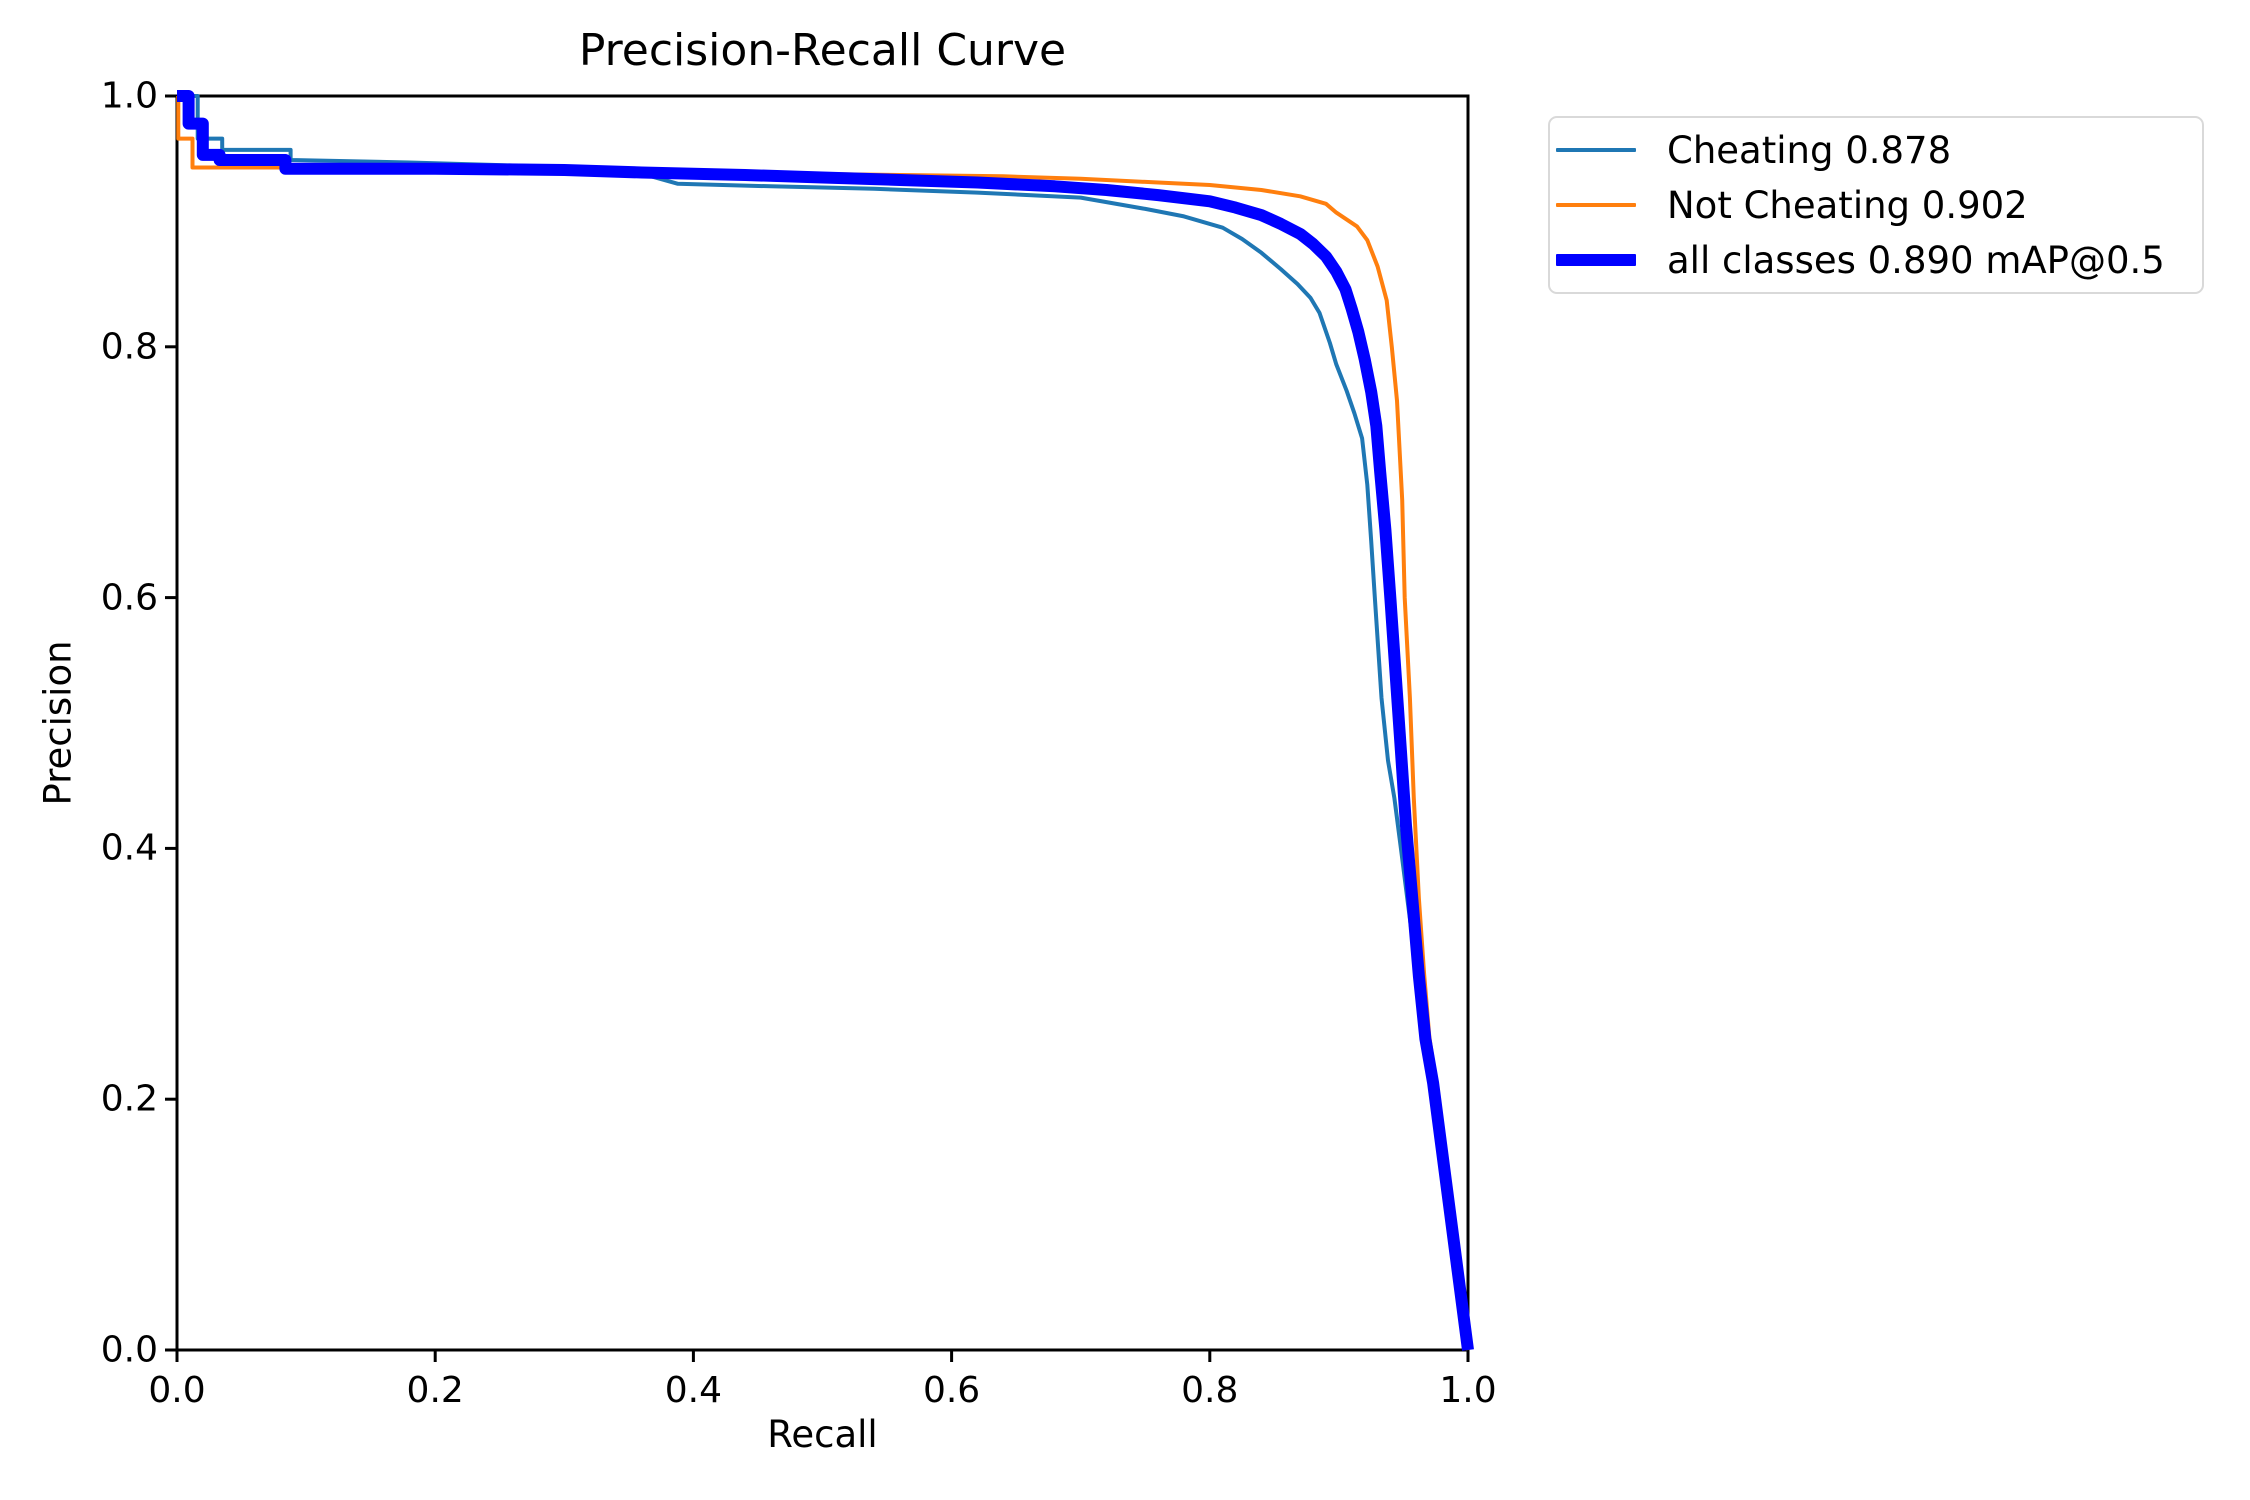 The width and height of the screenshot is (2250, 1500). What do you see at coordinates (822, 50) in the screenshot?
I see `chart-title: Precision-Recall Curve` at bounding box center [822, 50].